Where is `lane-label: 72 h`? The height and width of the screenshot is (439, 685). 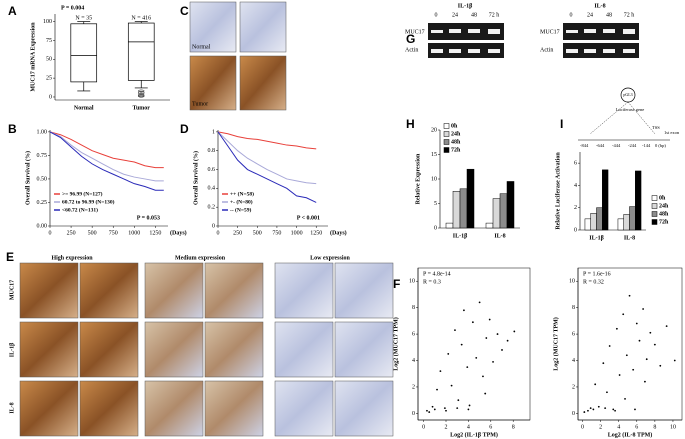
lane-label: 72 h is located at coordinates (494, 15).